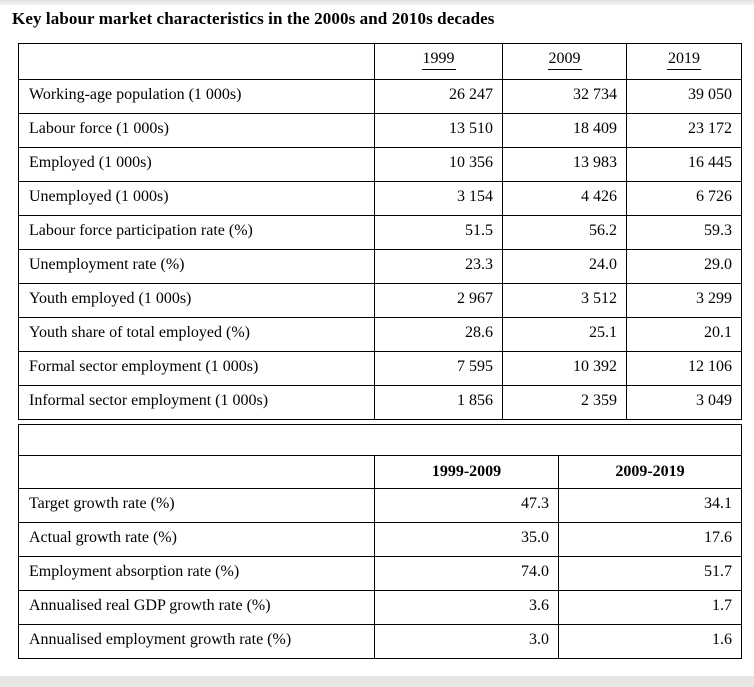  I want to click on cell-value: 18 409, so click(564, 130).